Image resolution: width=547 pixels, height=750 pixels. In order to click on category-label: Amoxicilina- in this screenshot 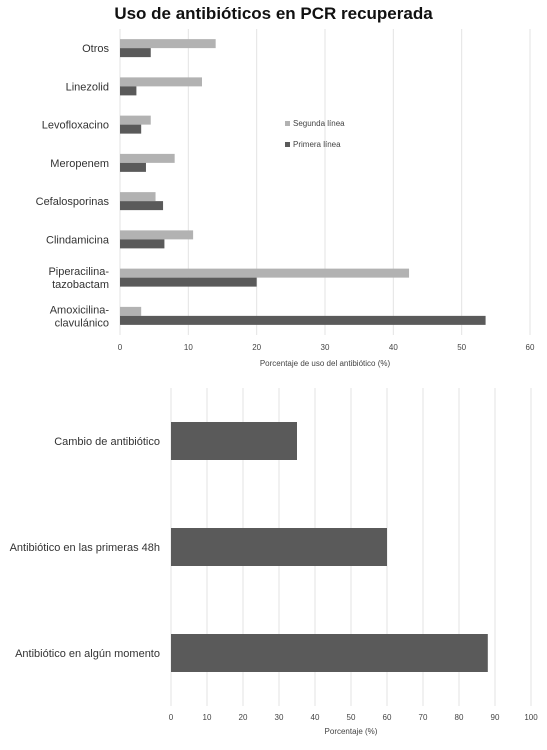, I will do `click(80, 310)`.